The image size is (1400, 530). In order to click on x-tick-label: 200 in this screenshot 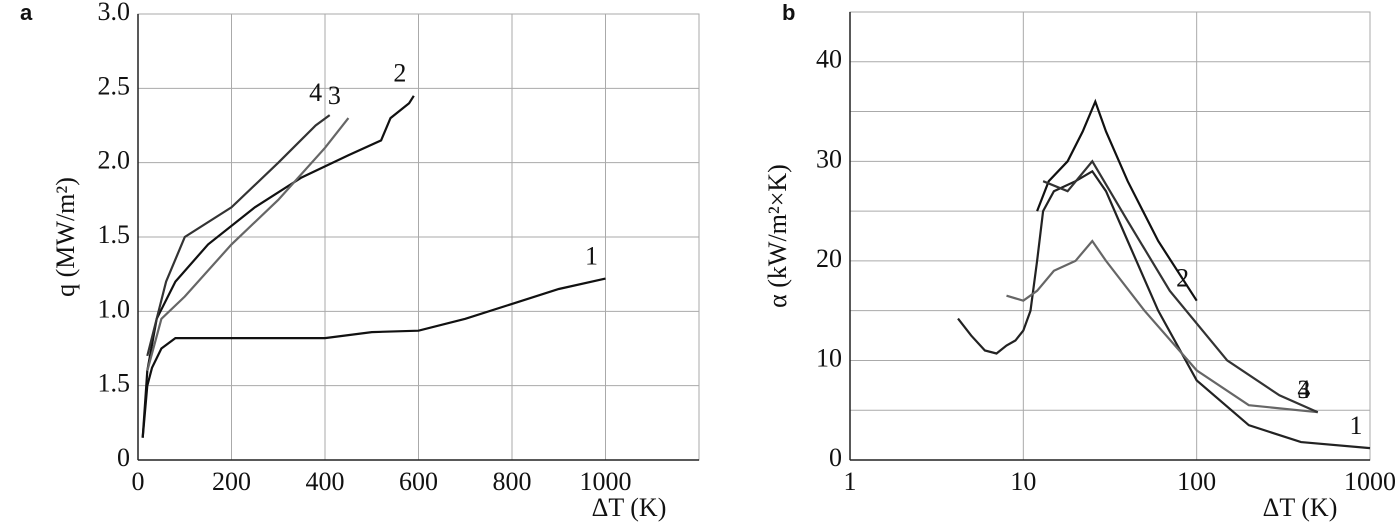, I will do `click(231, 481)`.